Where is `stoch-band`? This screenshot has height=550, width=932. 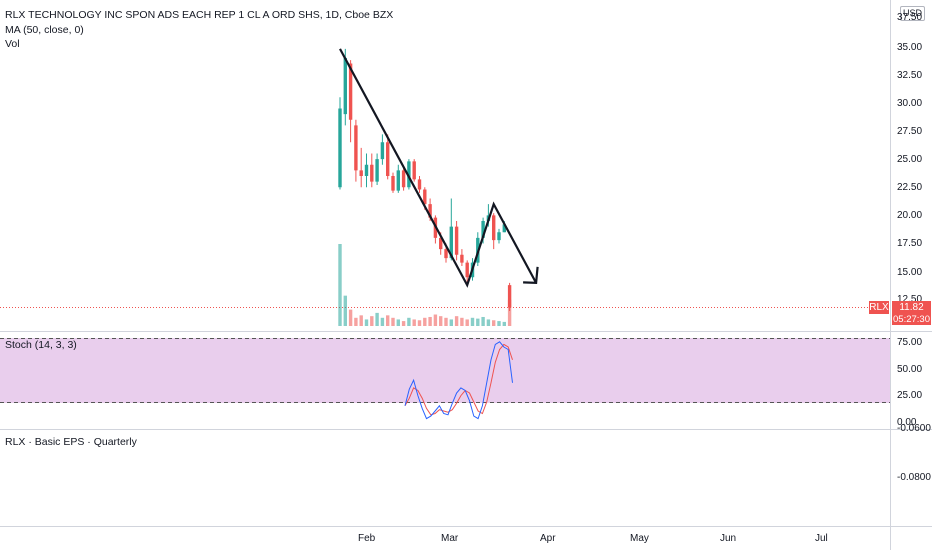 stoch-band is located at coordinates (445, 370).